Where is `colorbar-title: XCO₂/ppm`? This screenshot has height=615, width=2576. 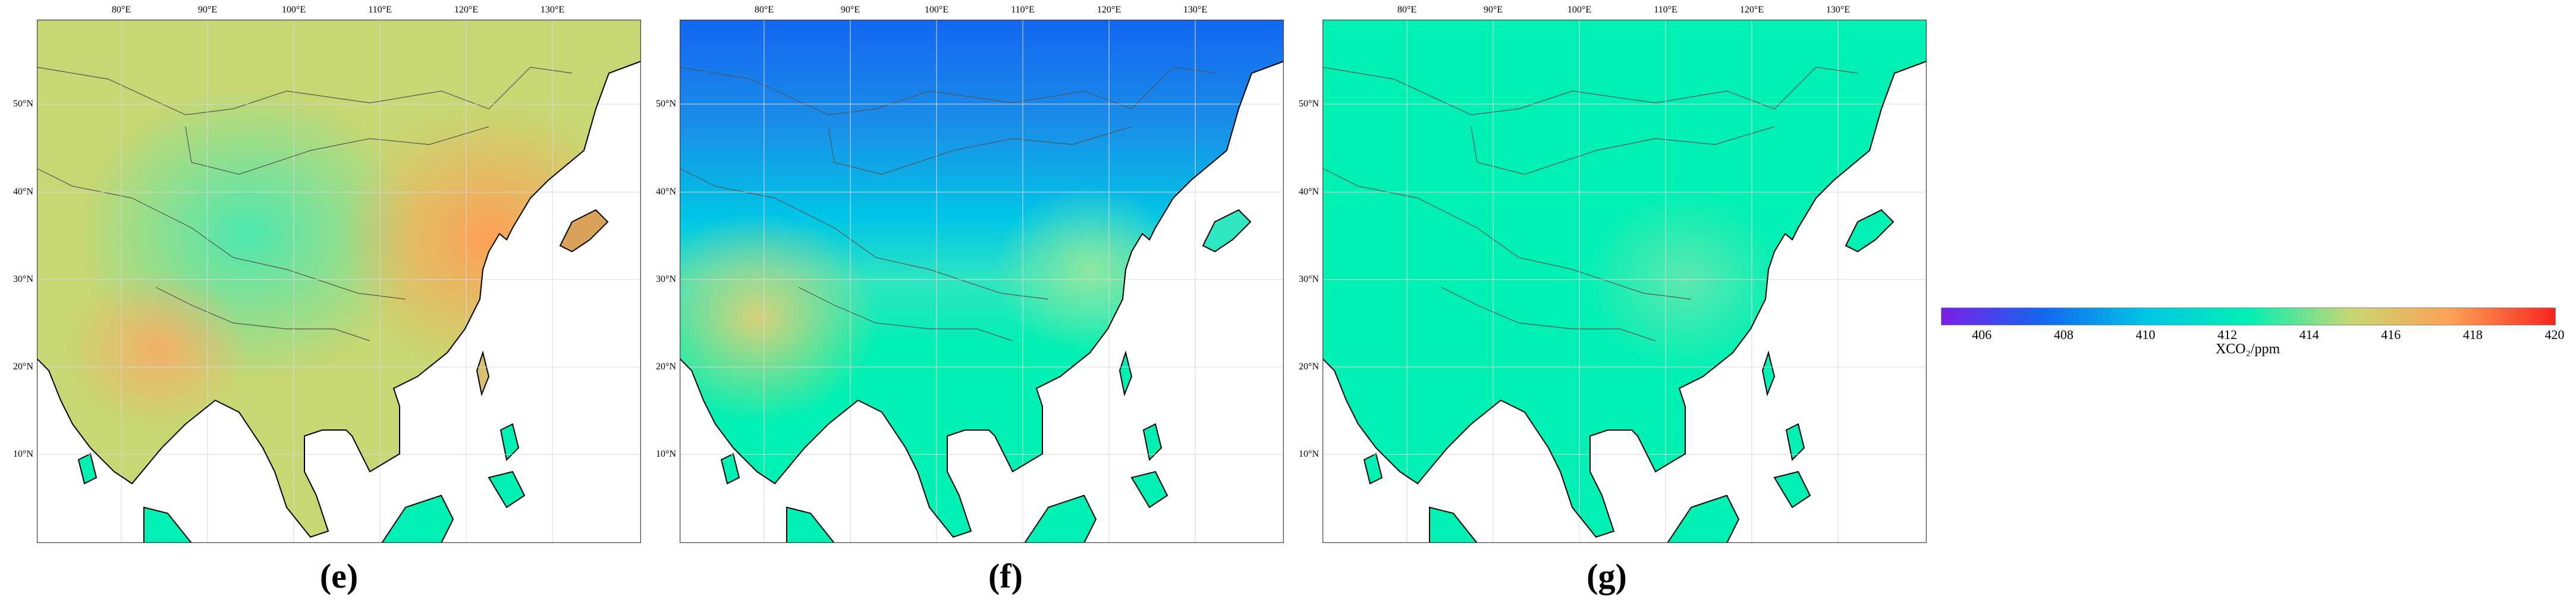 colorbar-title: XCO₂/ppm is located at coordinates (2247, 349).